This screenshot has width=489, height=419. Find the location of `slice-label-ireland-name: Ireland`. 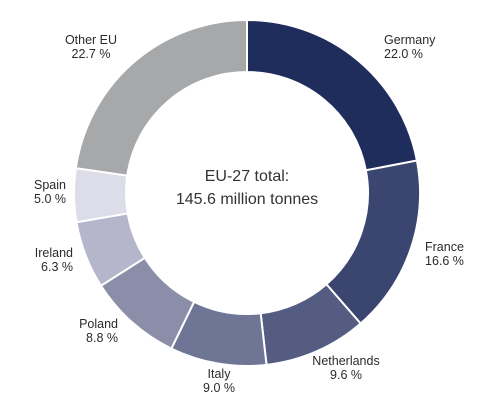

slice-label-ireland-name: Ireland is located at coordinates (54, 253).